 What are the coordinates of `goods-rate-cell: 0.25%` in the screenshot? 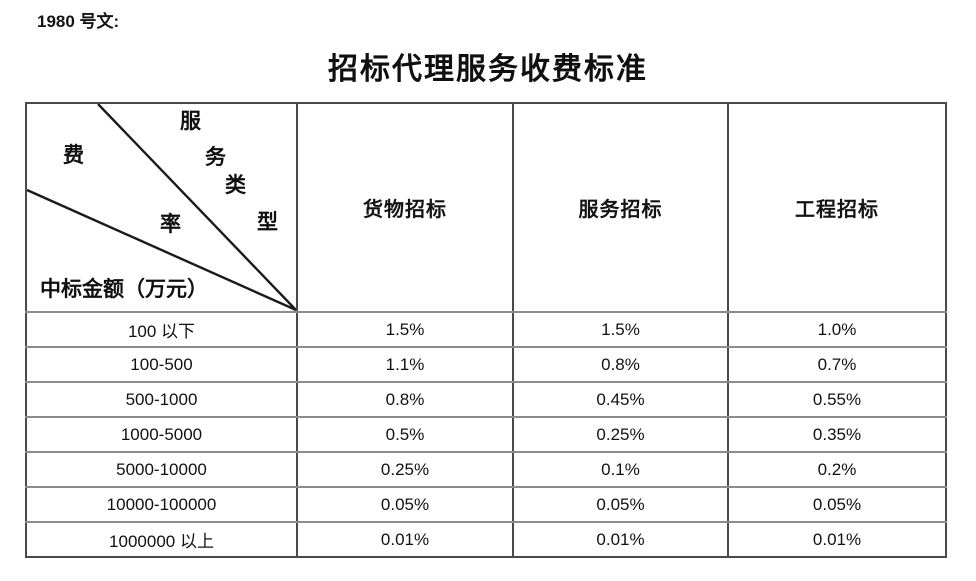 It's located at (405, 469).